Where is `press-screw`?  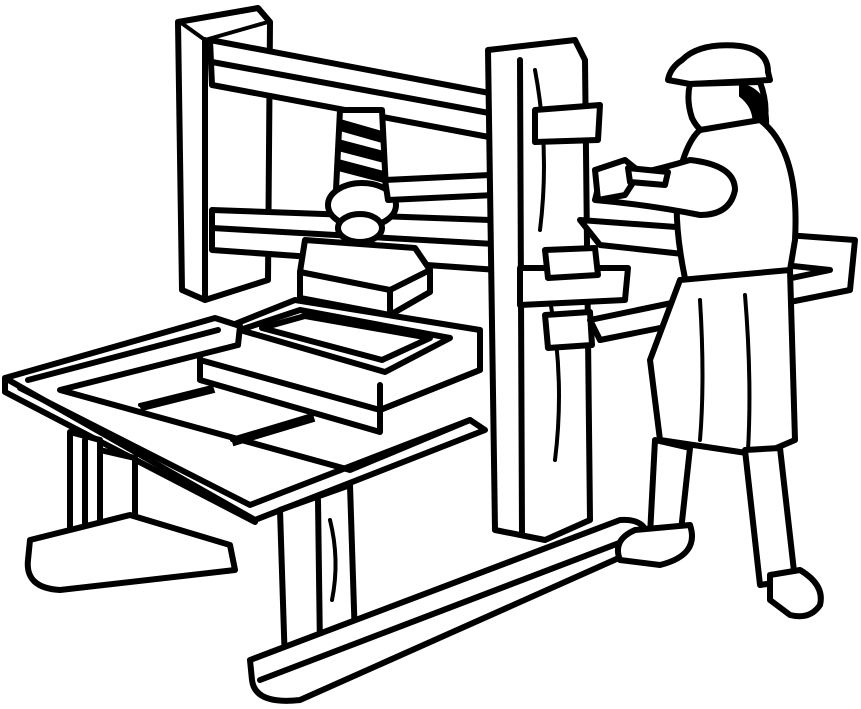
press-screw is located at coordinates (362, 176).